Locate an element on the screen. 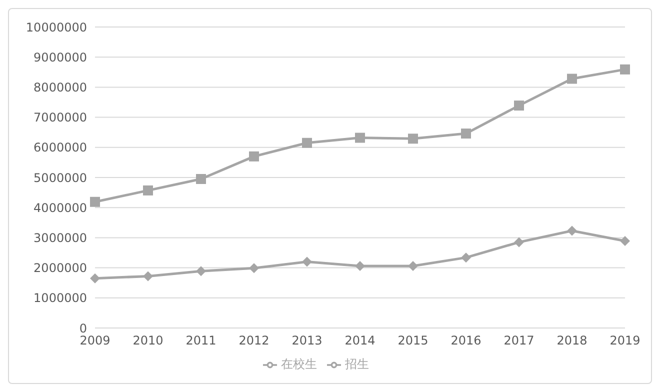  y-tick-label: 5000000 is located at coordinates (60, 177).